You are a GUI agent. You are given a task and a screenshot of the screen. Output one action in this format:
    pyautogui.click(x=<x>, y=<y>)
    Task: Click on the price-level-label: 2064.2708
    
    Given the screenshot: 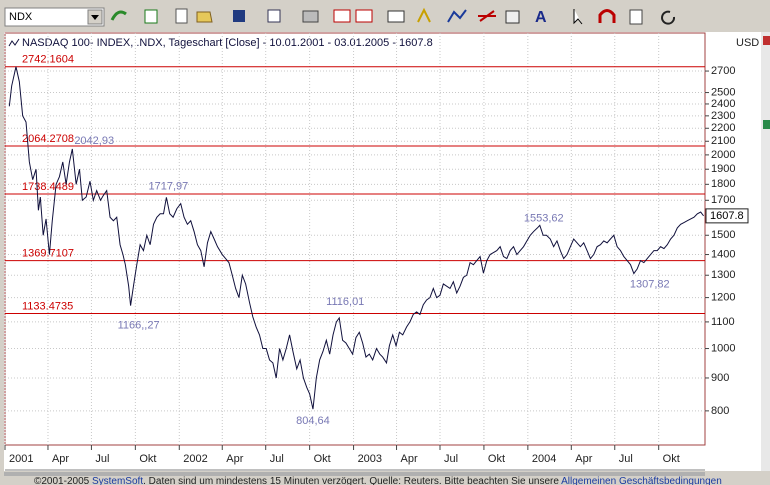 What is the action you would take?
    pyautogui.click(x=48, y=139)
    